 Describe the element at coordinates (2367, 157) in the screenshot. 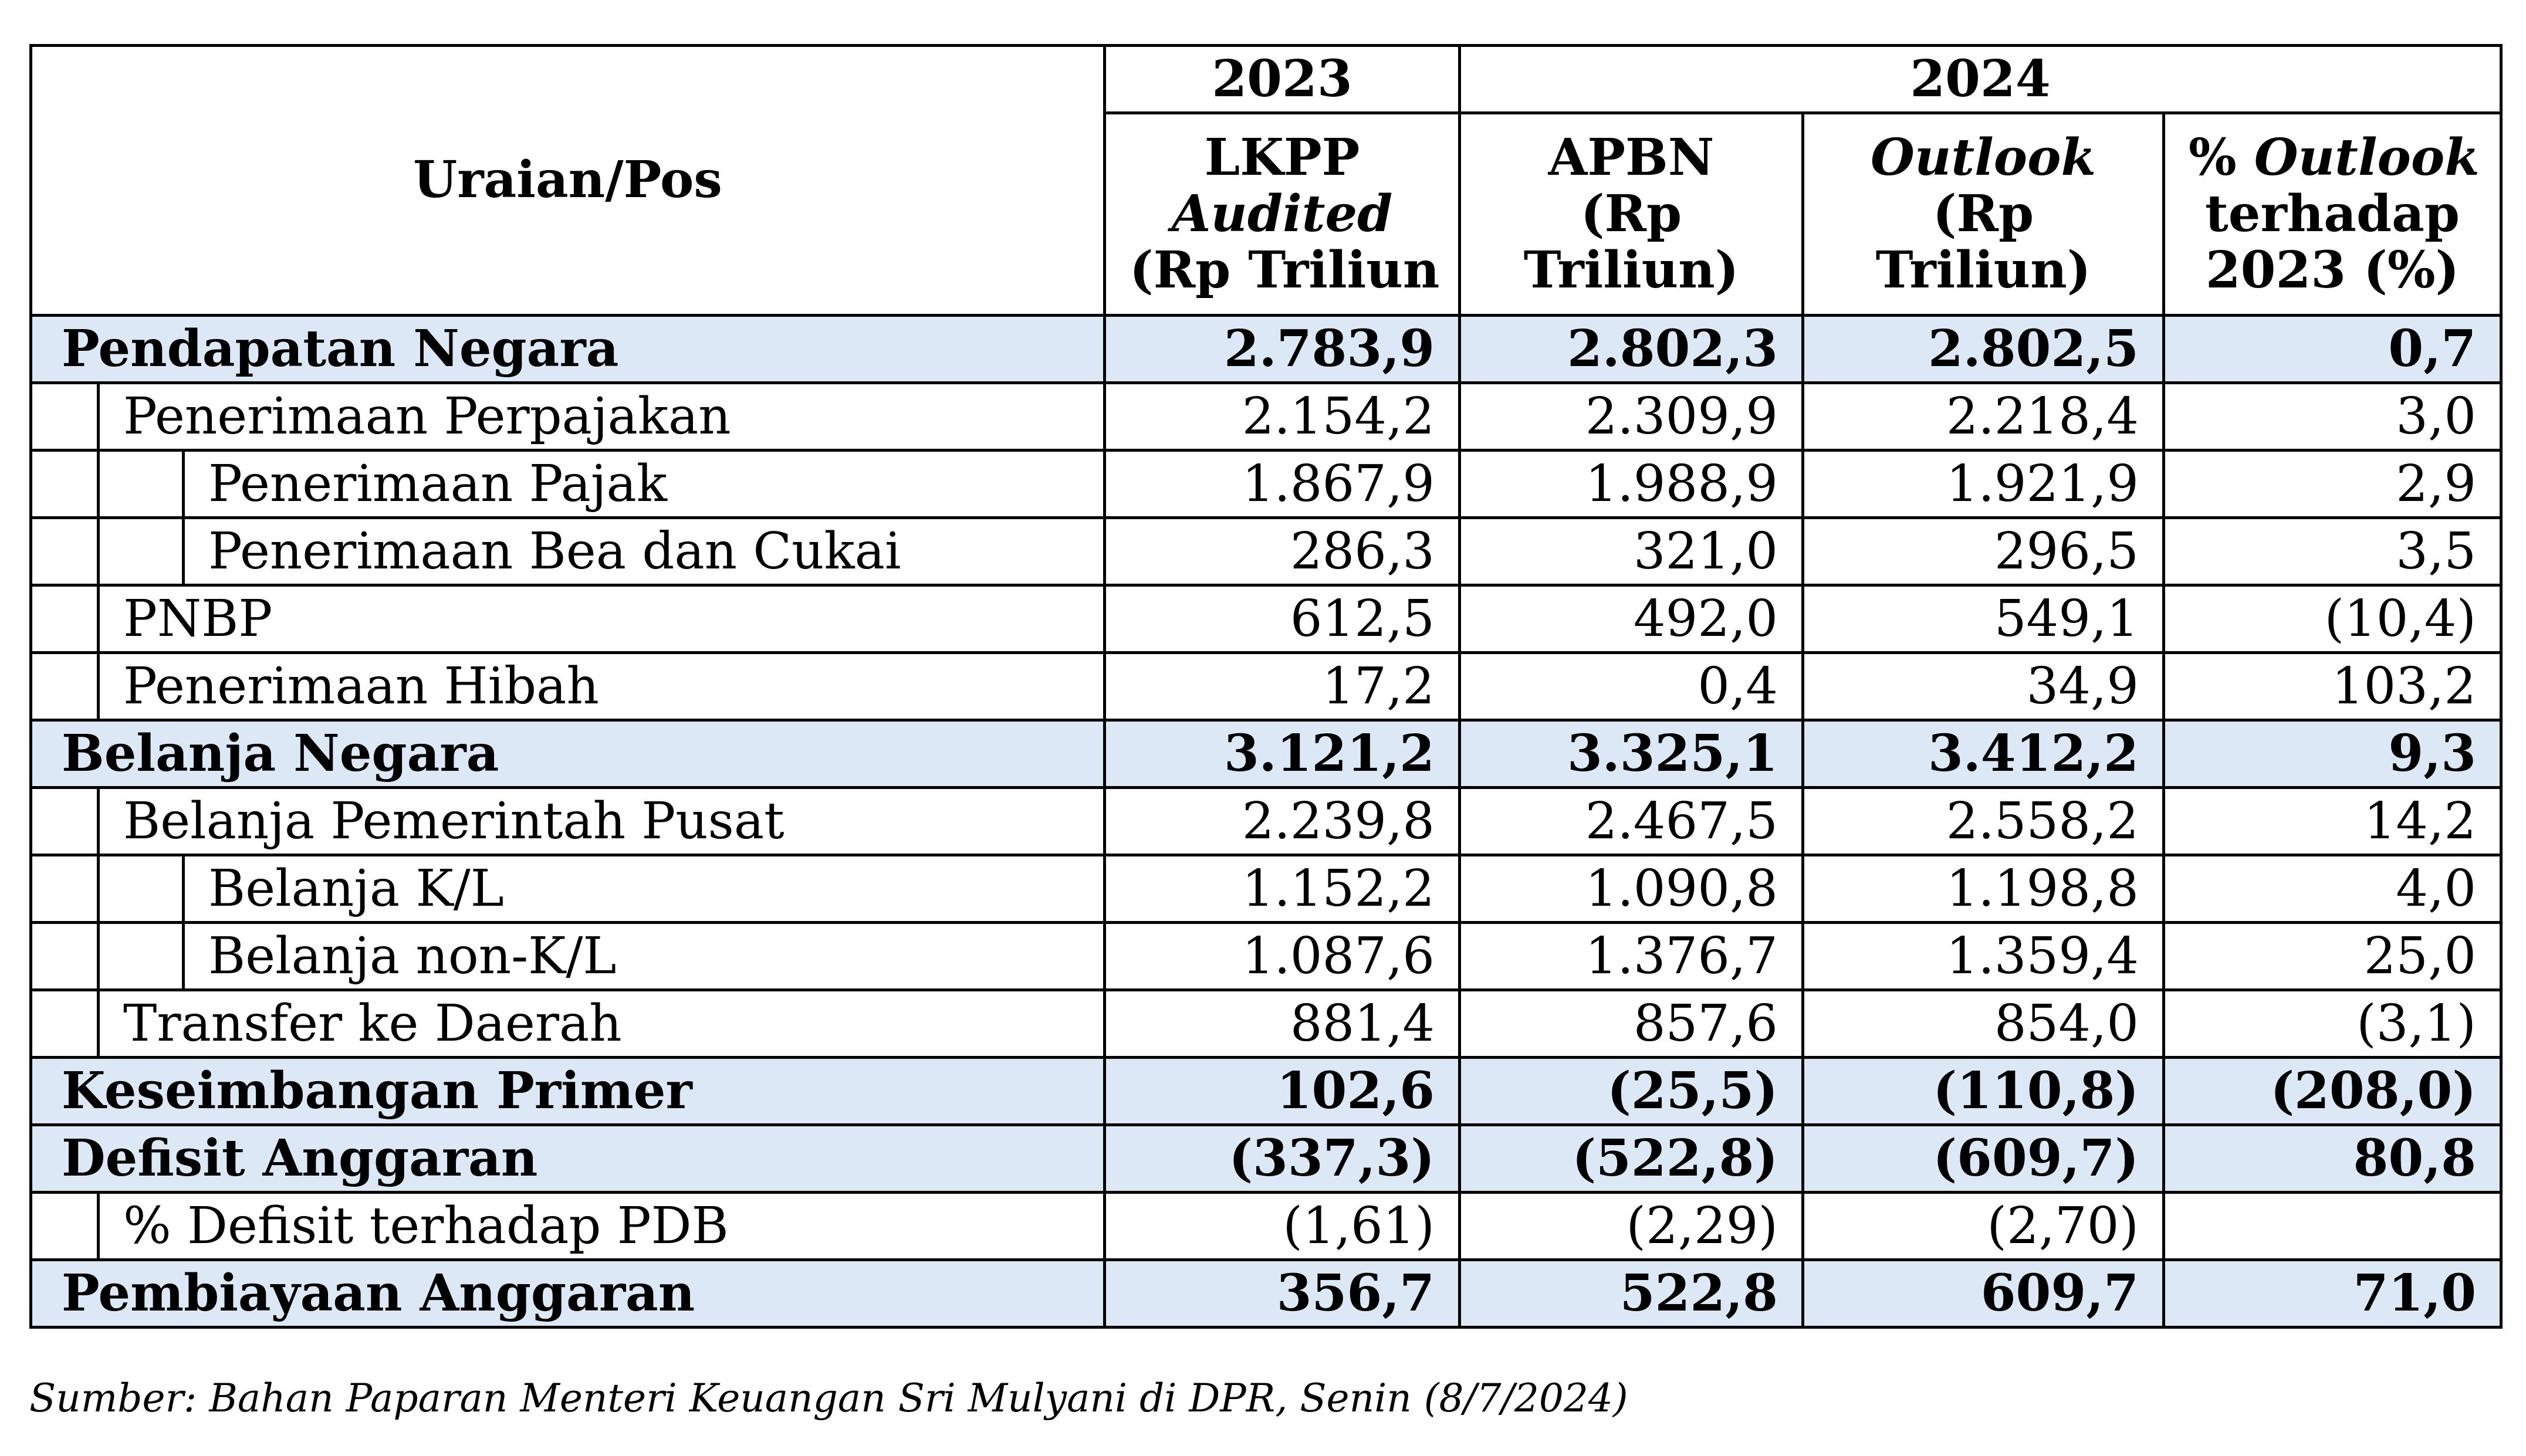

I see `pct-outlook-word: Outlook` at that location.